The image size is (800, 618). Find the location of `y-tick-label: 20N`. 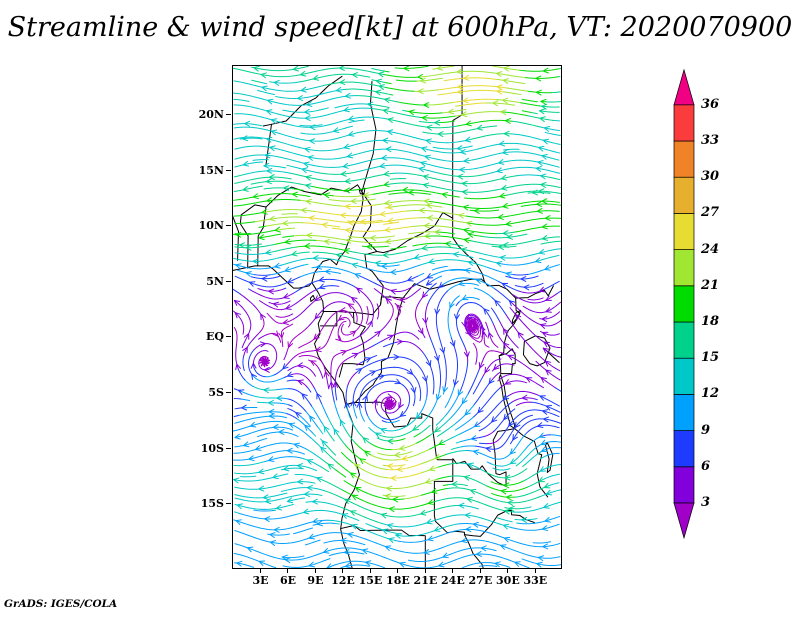

y-tick-label: 20N is located at coordinates (211, 115).